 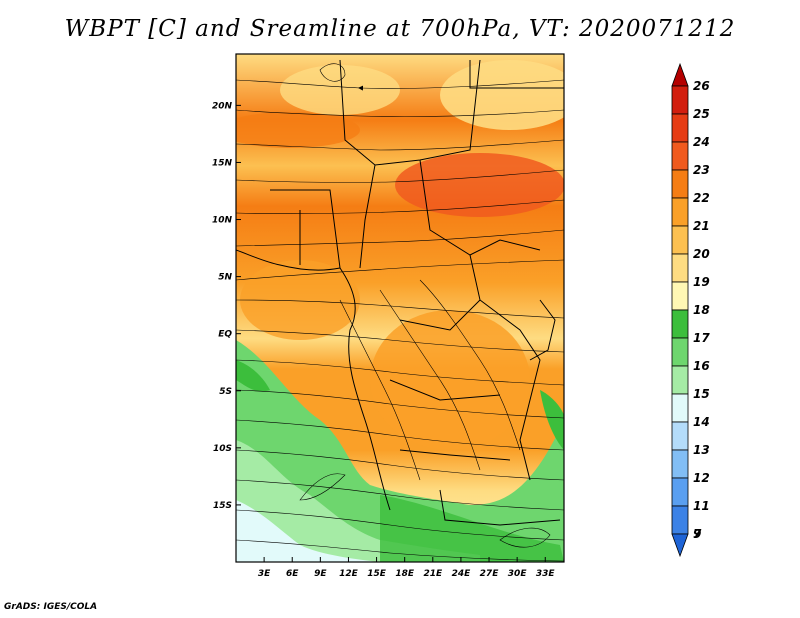 I want to click on lon-tick-label: 9E, so click(x=320, y=574).